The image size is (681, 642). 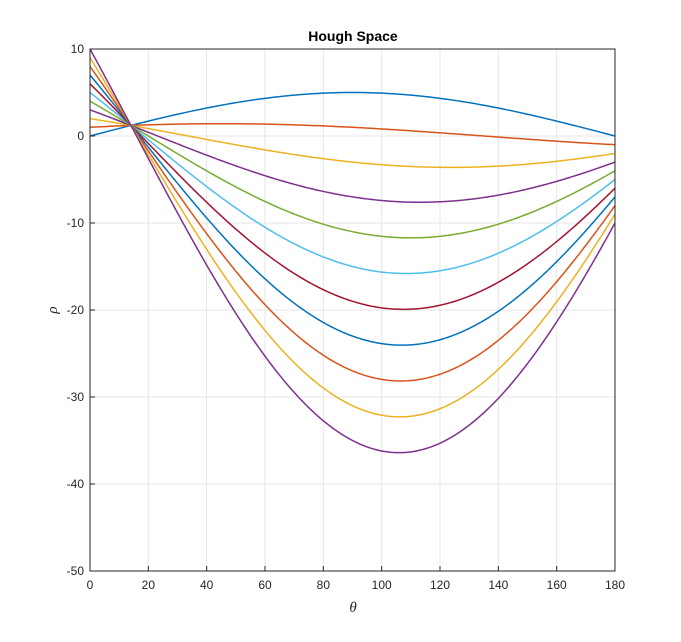 I want to click on x-tick-label: 40, so click(x=207, y=585).